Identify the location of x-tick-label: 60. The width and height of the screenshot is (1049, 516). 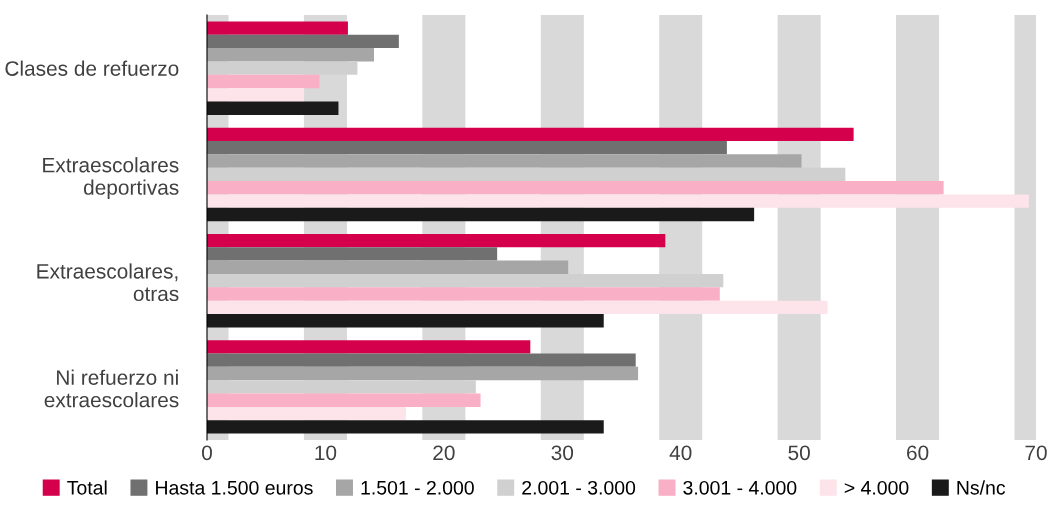
(918, 453).